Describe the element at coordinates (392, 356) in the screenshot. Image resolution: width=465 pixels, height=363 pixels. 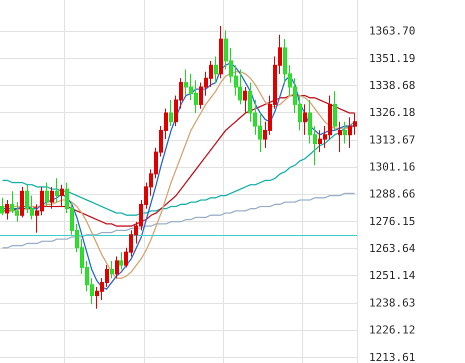
I see `y-tick-label: 1213.61` at that location.